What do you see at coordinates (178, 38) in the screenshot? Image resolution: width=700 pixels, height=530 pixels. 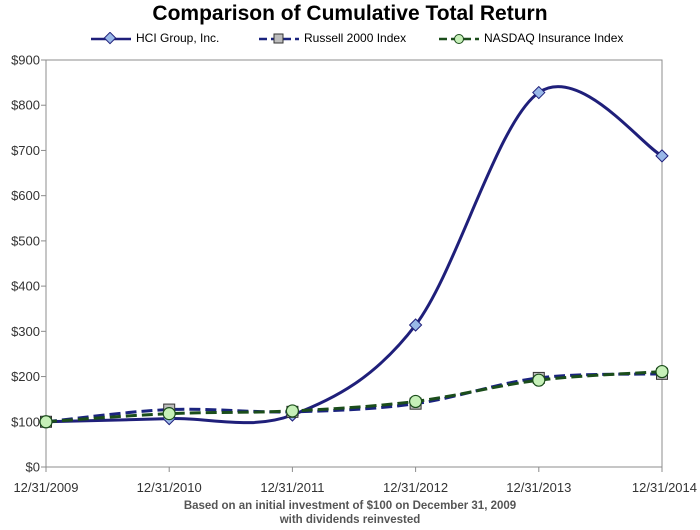 I see `legend-label-hci: HCI Group, Inc.` at bounding box center [178, 38].